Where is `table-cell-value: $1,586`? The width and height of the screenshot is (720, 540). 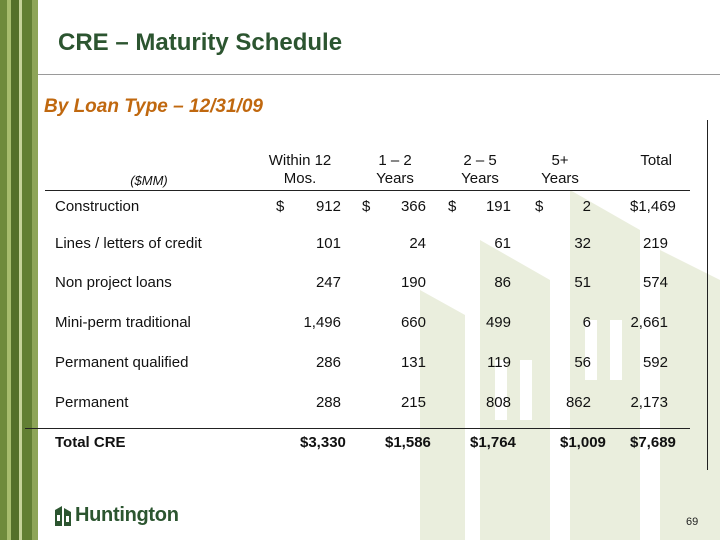 table-cell-value: $1,586 is located at coordinates (408, 442).